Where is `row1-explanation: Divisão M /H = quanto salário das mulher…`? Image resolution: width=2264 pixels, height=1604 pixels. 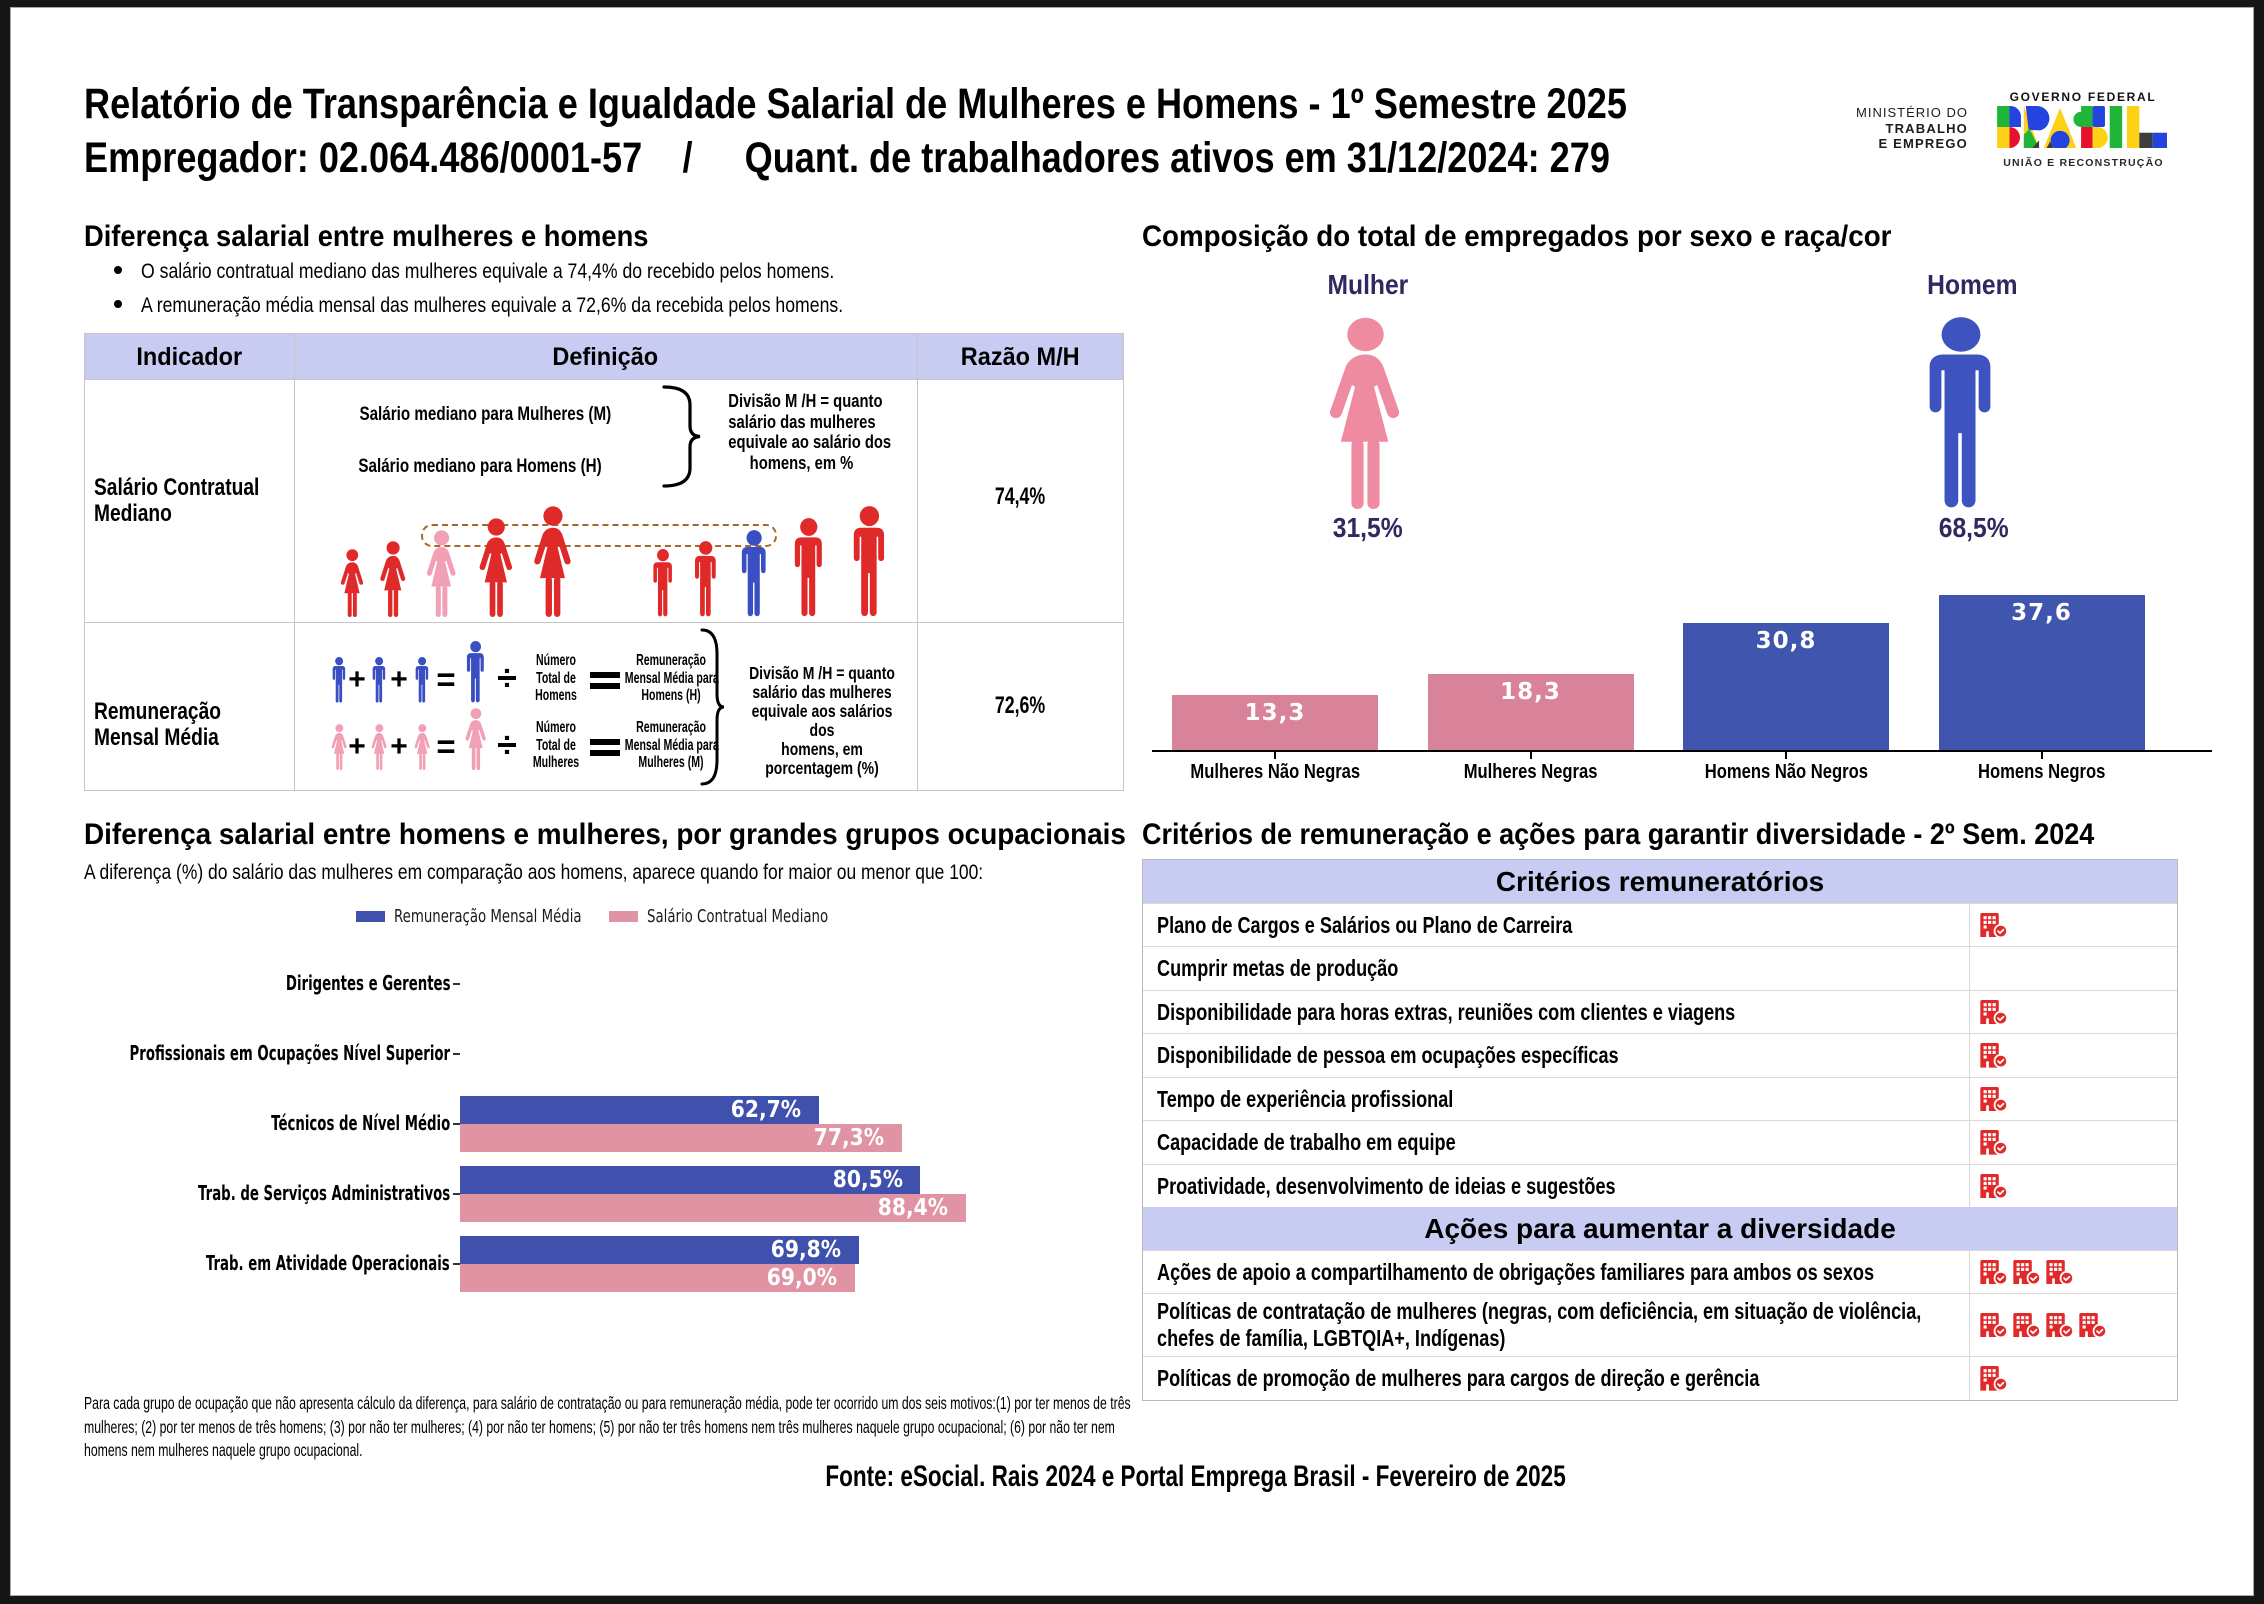
row1-explanation: Divisão M /H = quanto salário das mulher… is located at coordinates (810, 431).